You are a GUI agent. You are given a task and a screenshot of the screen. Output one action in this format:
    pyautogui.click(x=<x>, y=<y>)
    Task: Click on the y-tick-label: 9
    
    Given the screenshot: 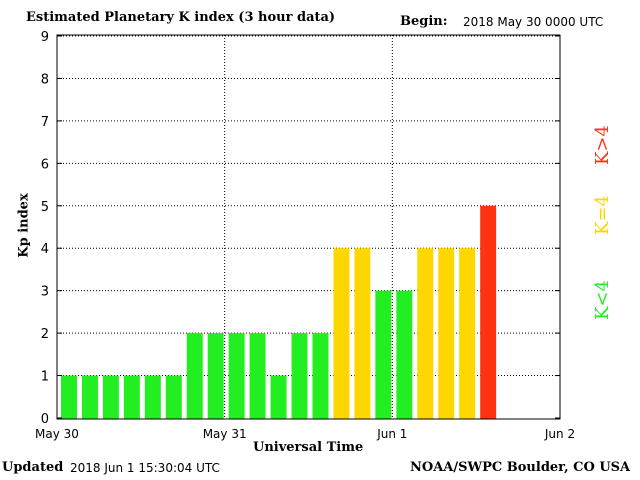 What is the action you would take?
    pyautogui.click(x=45, y=37)
    